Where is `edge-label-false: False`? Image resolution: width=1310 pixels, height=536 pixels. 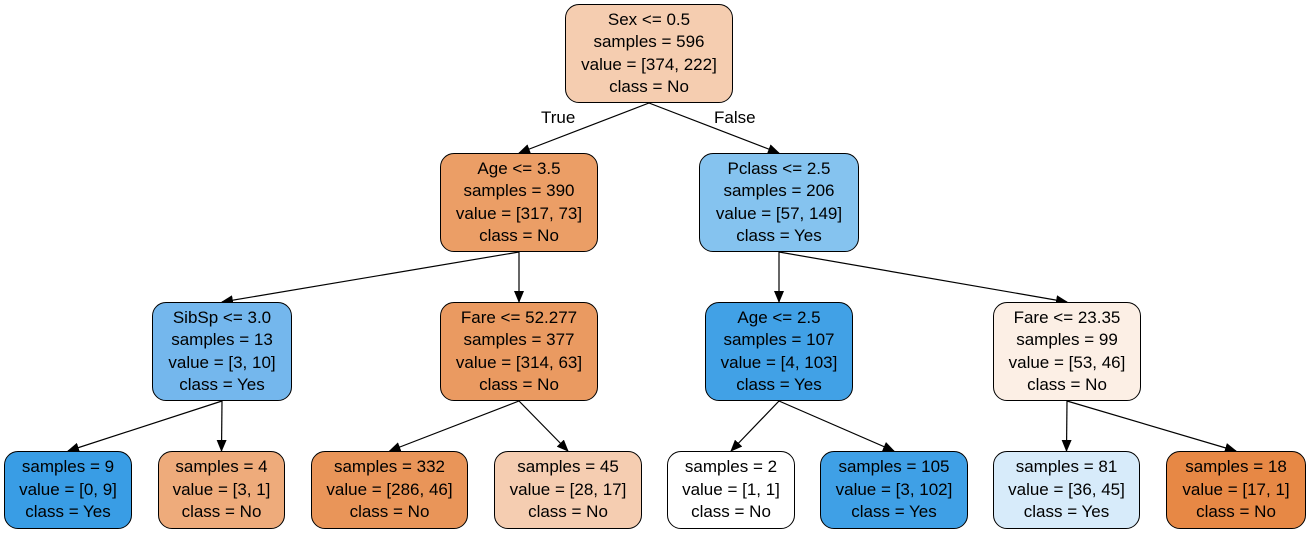
edge-label-false: False is located at coordinates (735, 117).